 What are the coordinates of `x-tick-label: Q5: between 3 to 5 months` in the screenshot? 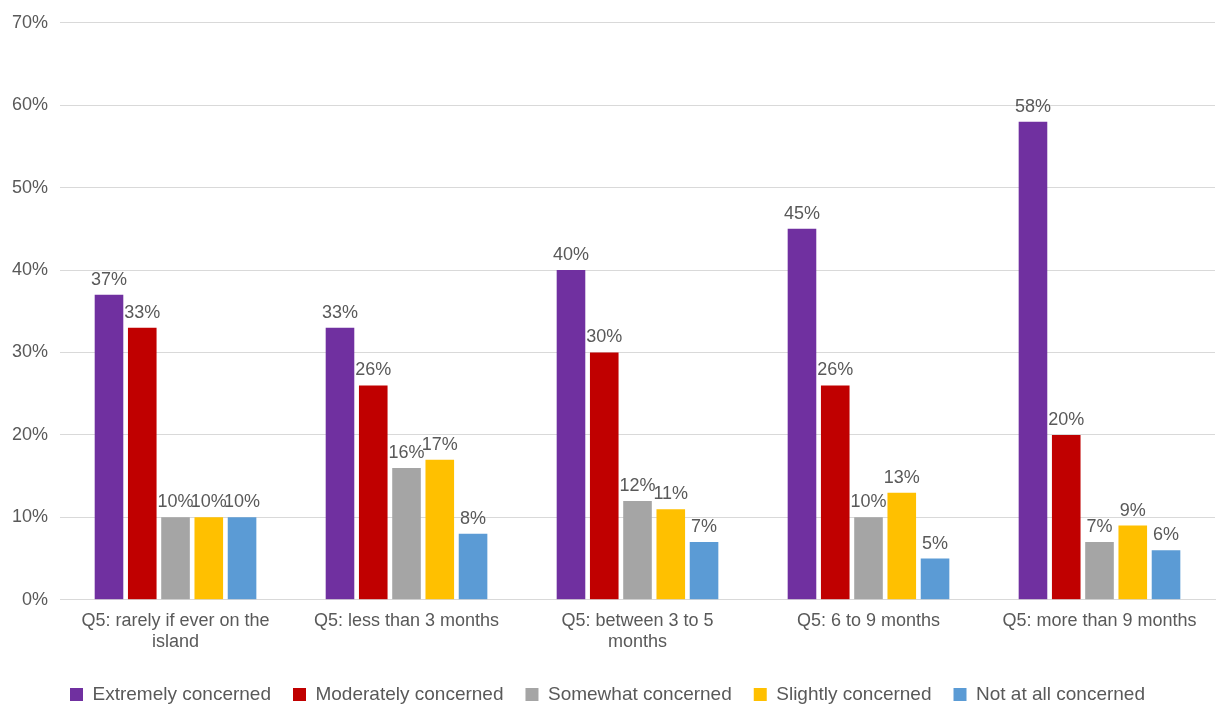 It's located at (637, 630).